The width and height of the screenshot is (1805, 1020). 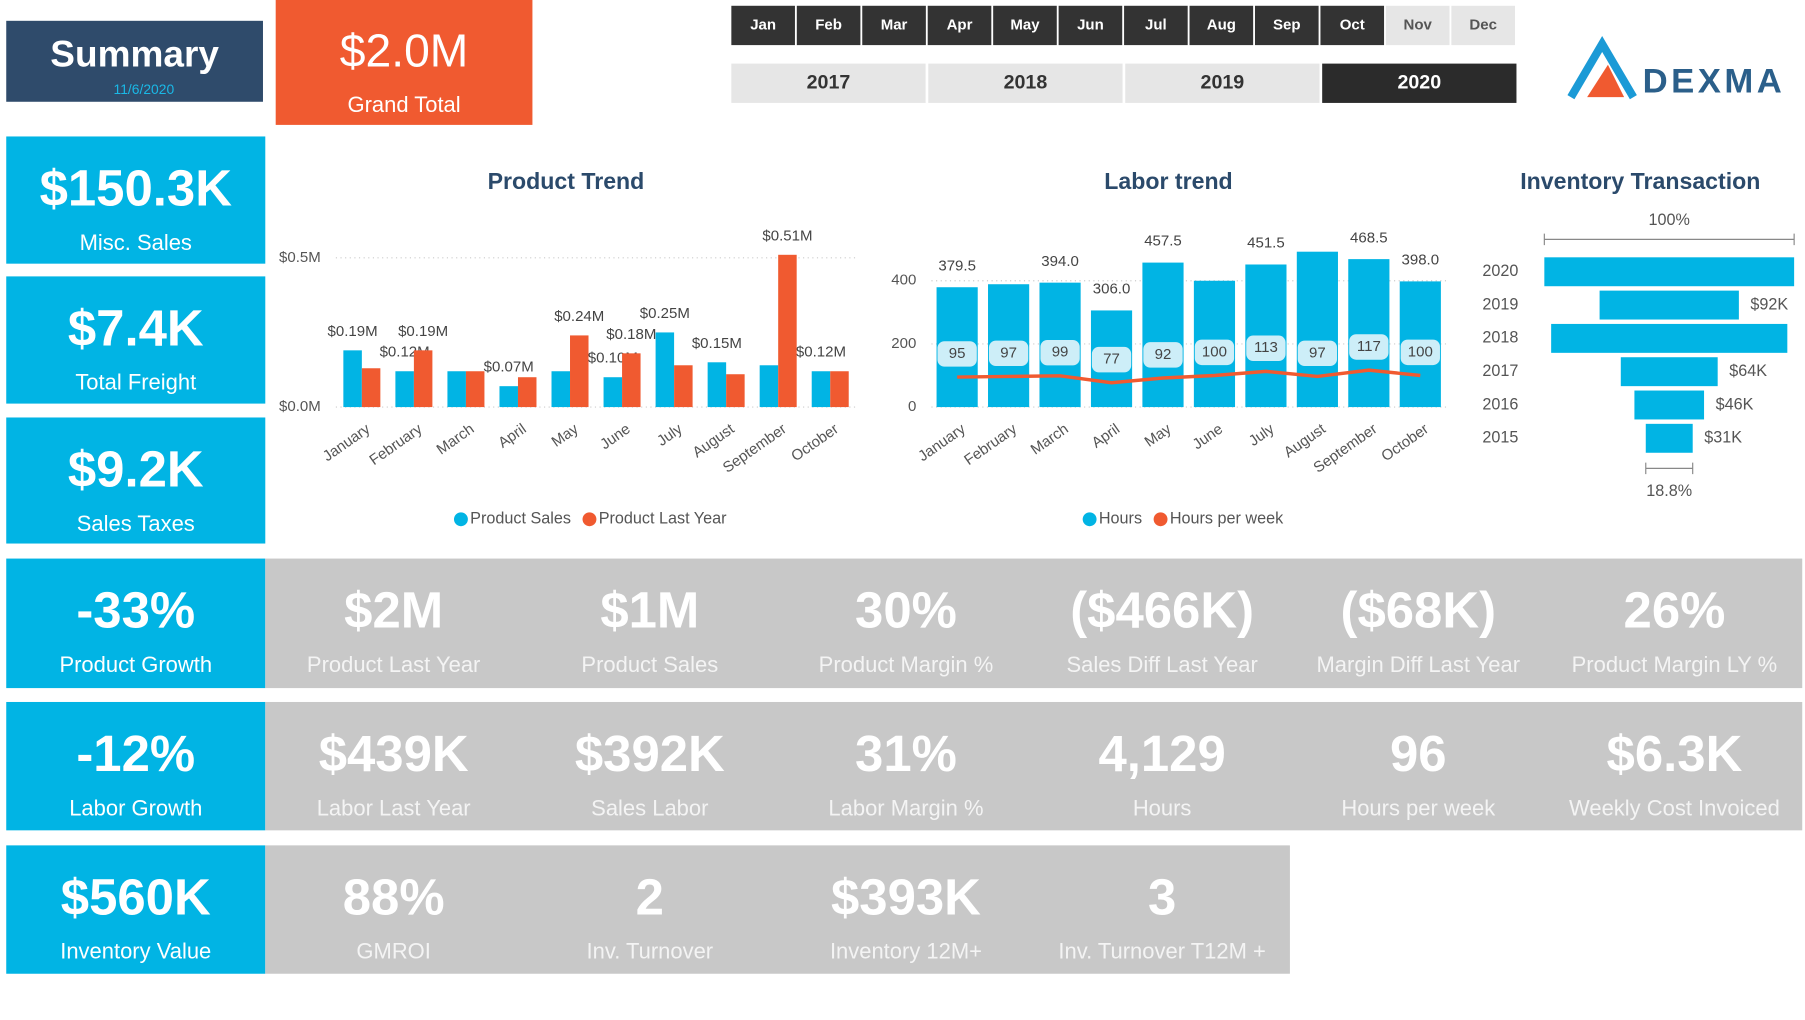 I want to click on data-label: 97, so click(x=1008, y=352).